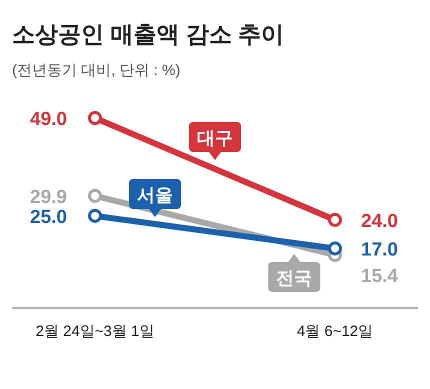 The width and height of the screenshot is (430, 389). Describe the element at coordinates (48, 119) in the screenshot. I see `data-label: 49.0` at that location.